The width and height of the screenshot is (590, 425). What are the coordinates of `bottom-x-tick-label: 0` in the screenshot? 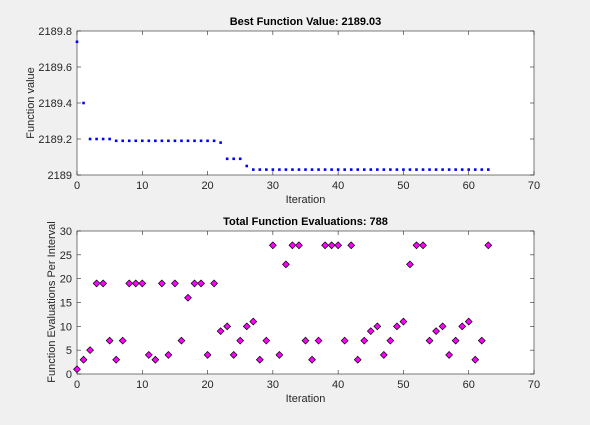 It's located at (77, 385).